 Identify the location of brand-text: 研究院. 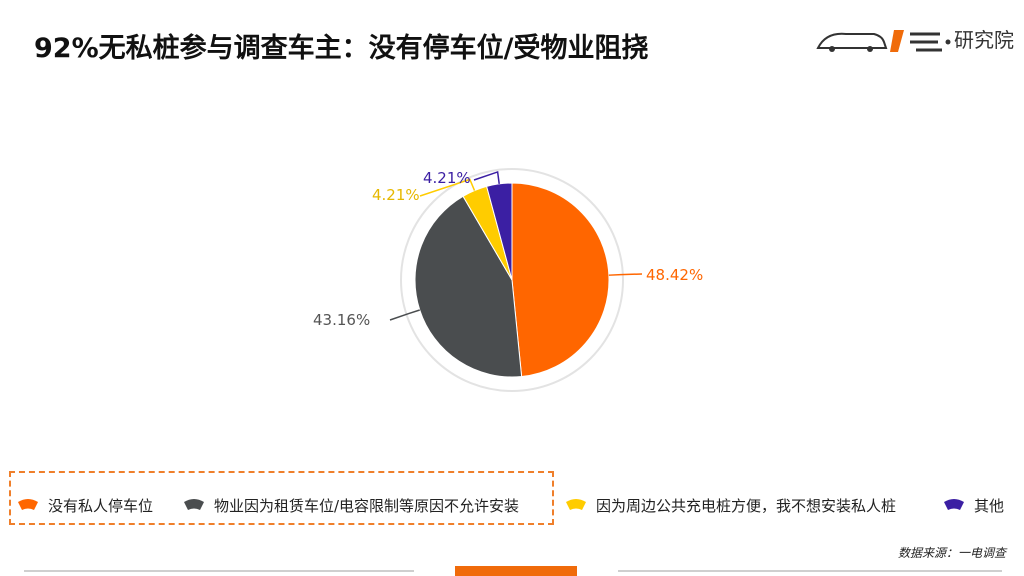
(984, 40).